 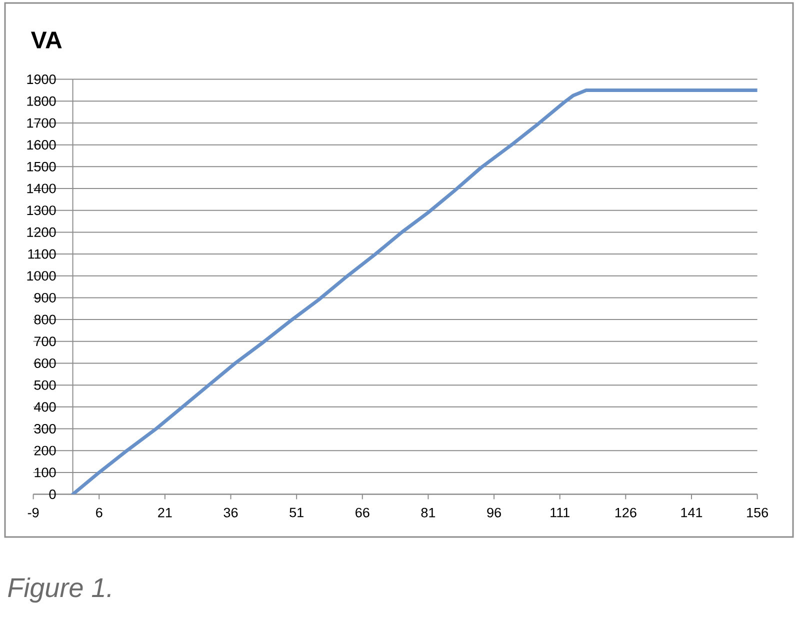 What do you see at coordinates (45, 385) in the screenshot?
I see `y-tick-label: 500` at bounding box center [45, 385].